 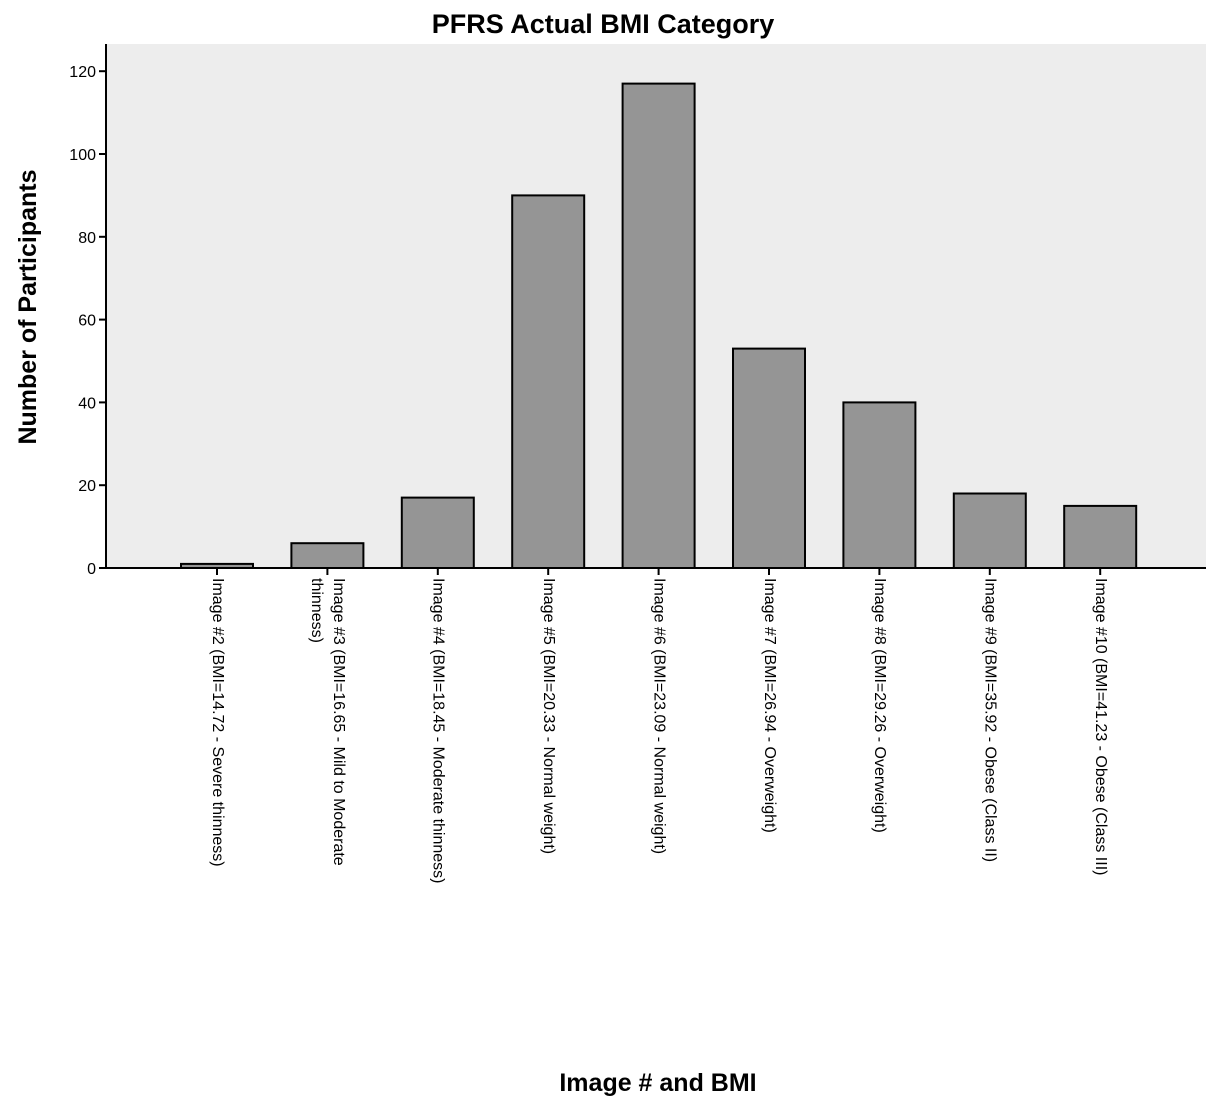 What do you see at coordinates (91, 569) in the screenshot?
I see `y-tick-label: 0` at bounding box center [91, 569].